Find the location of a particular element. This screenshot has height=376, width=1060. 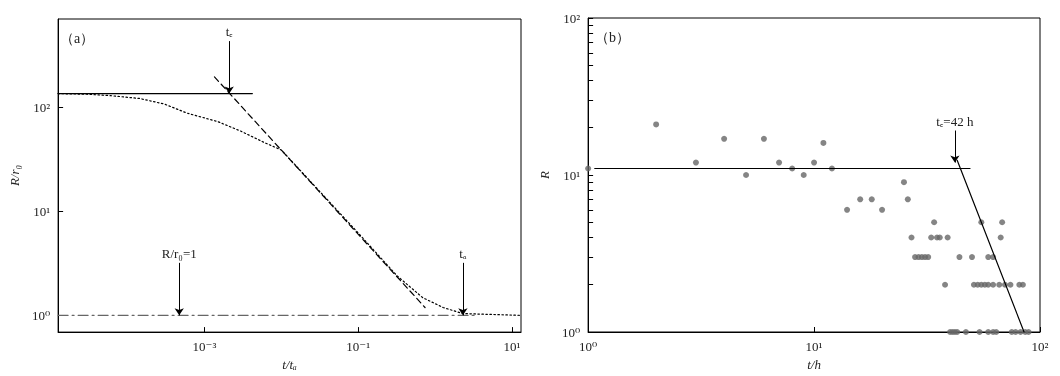

x-tick-label: 10² is located at coordinates (1040, 346).